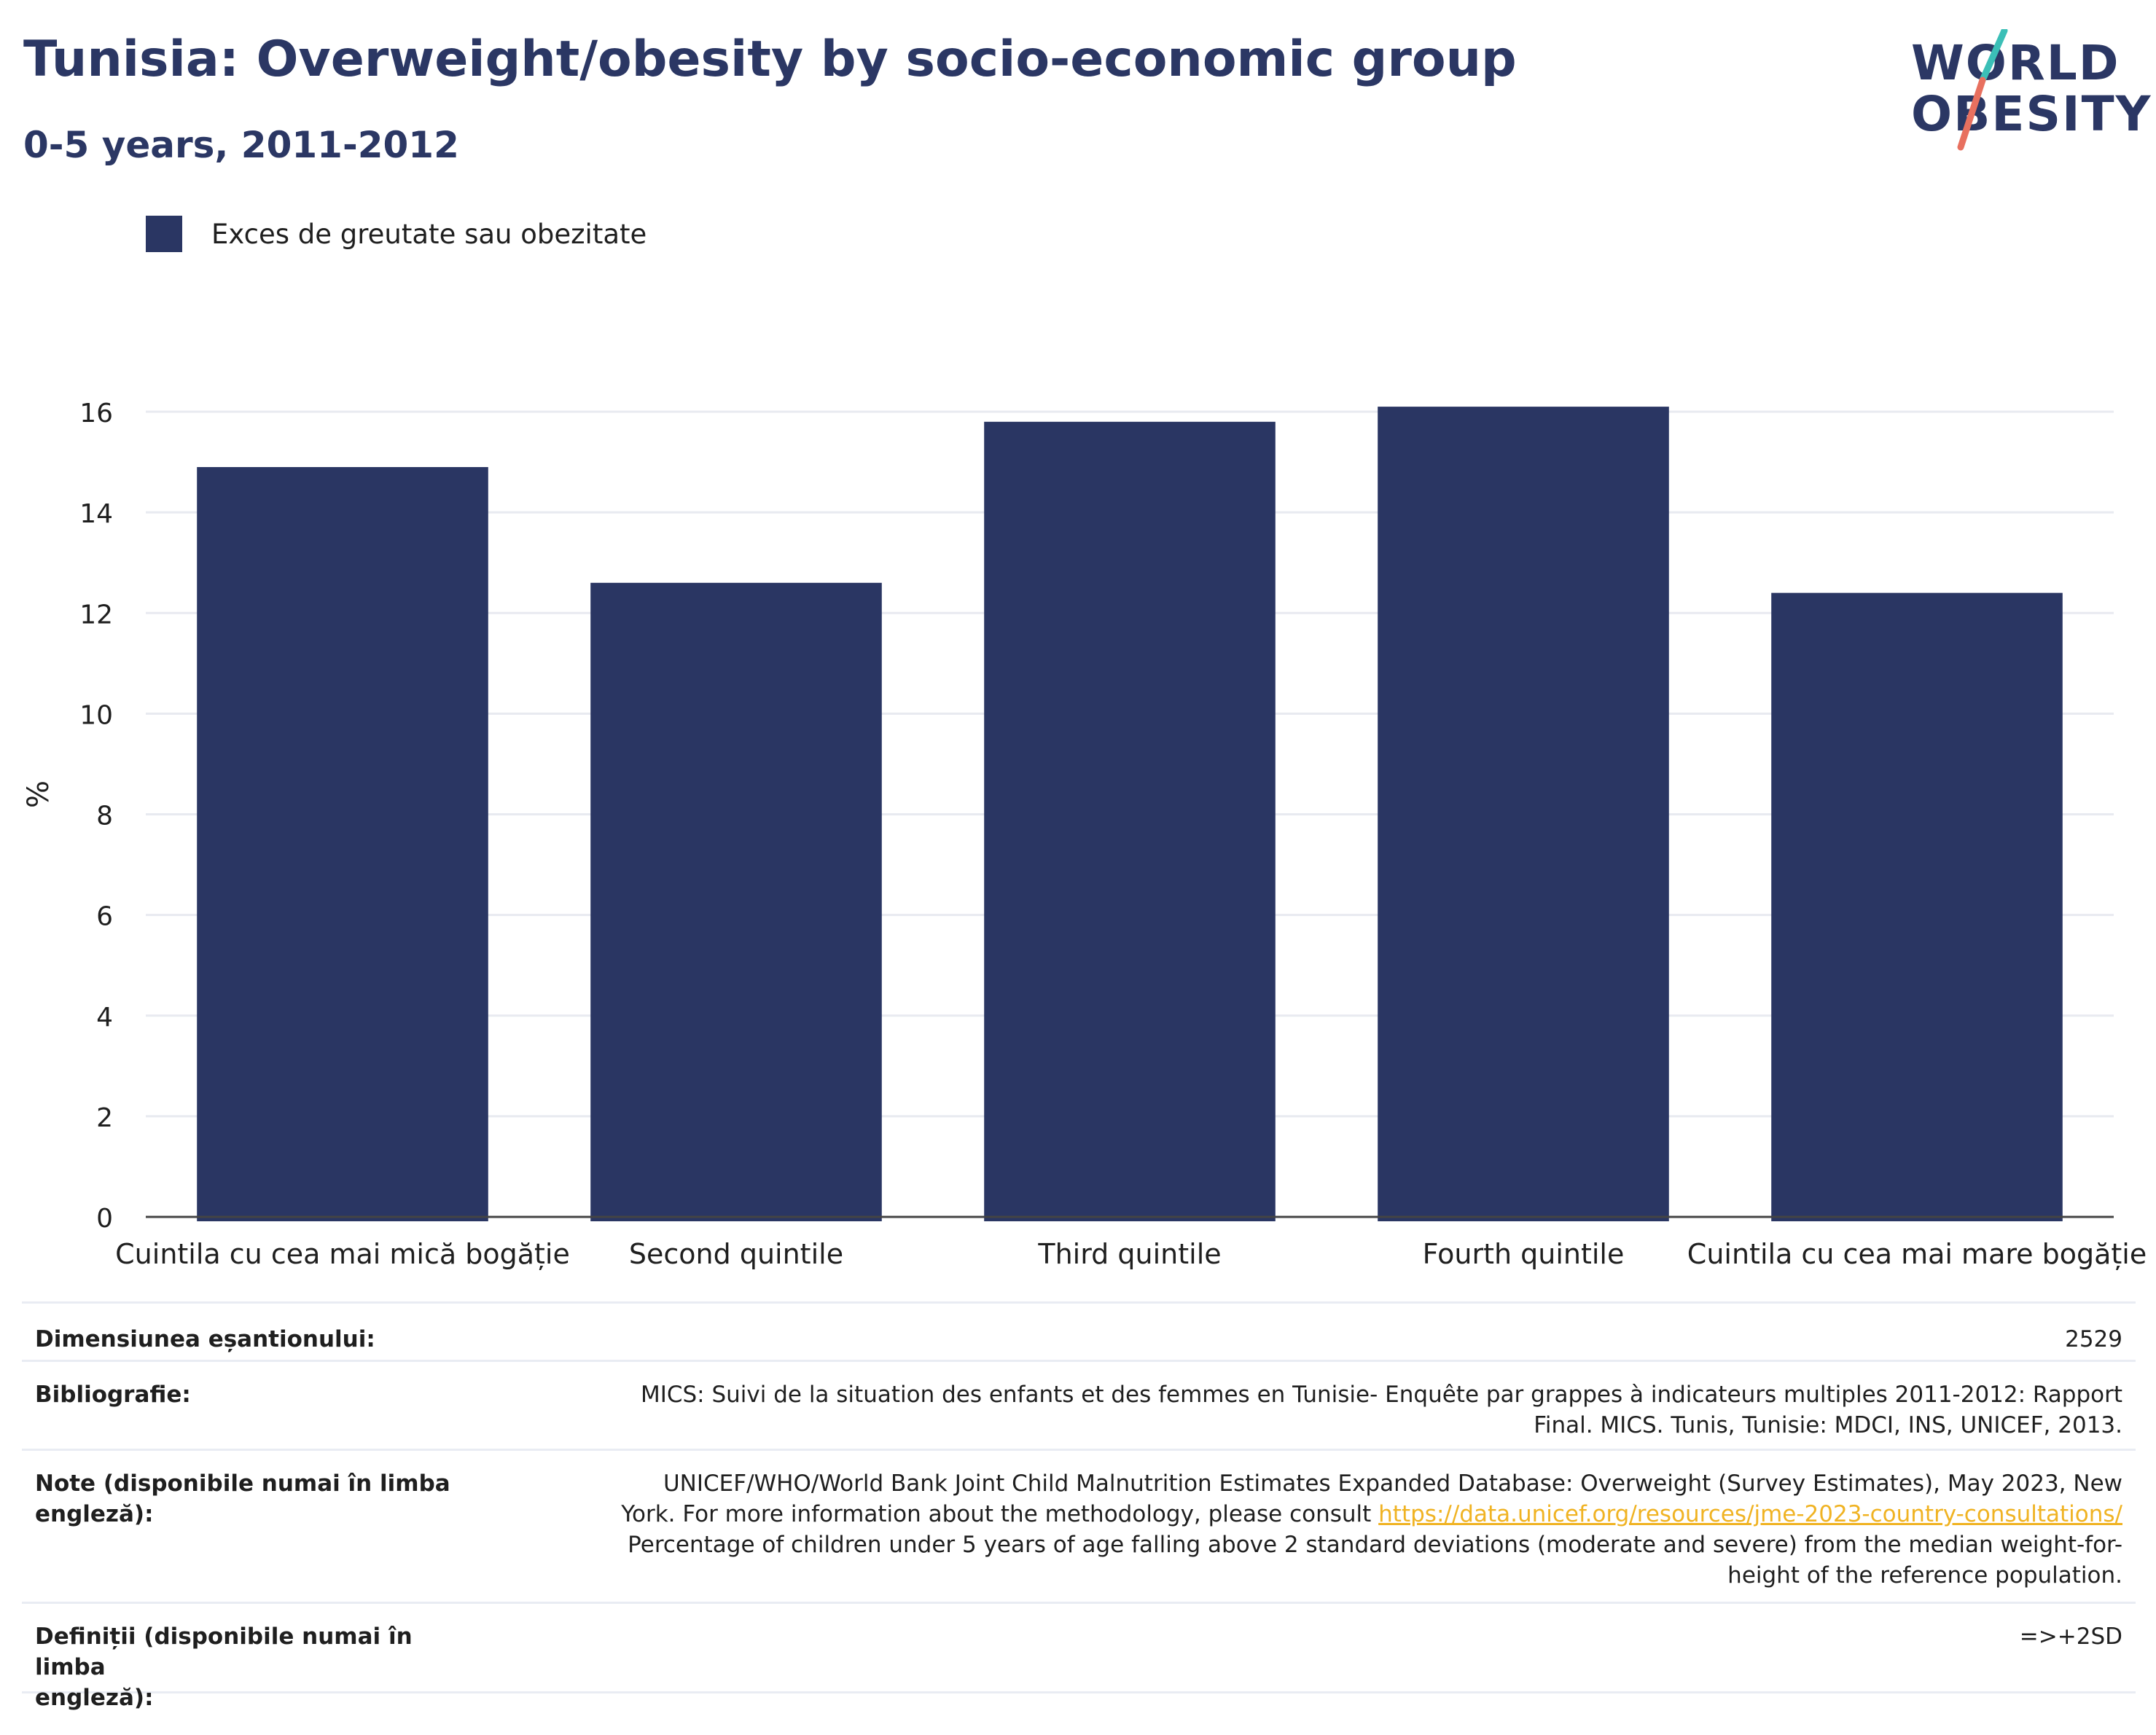  I want to click on world-obesity-logo: WORLD OBESITY, so click(2023, 95).